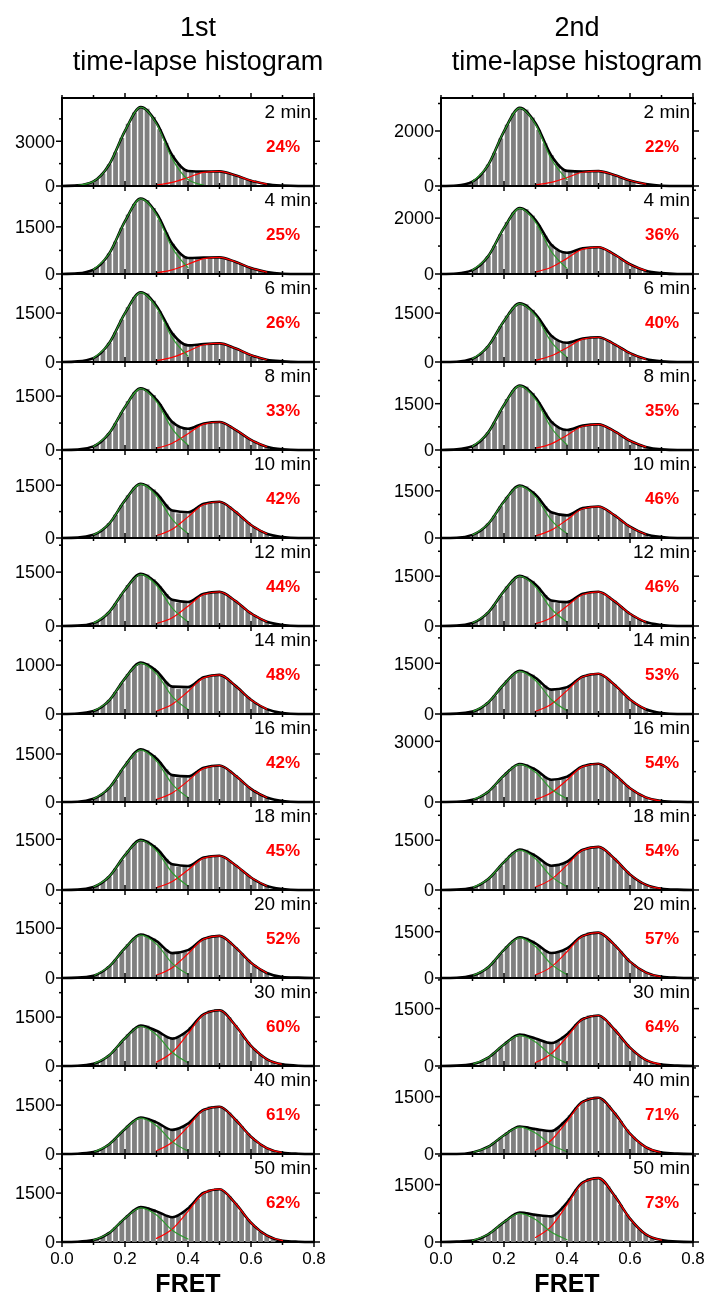 The width and height of the screenshot is (709, 1300). I want to click on annotation: 36%, so click(661, 234).